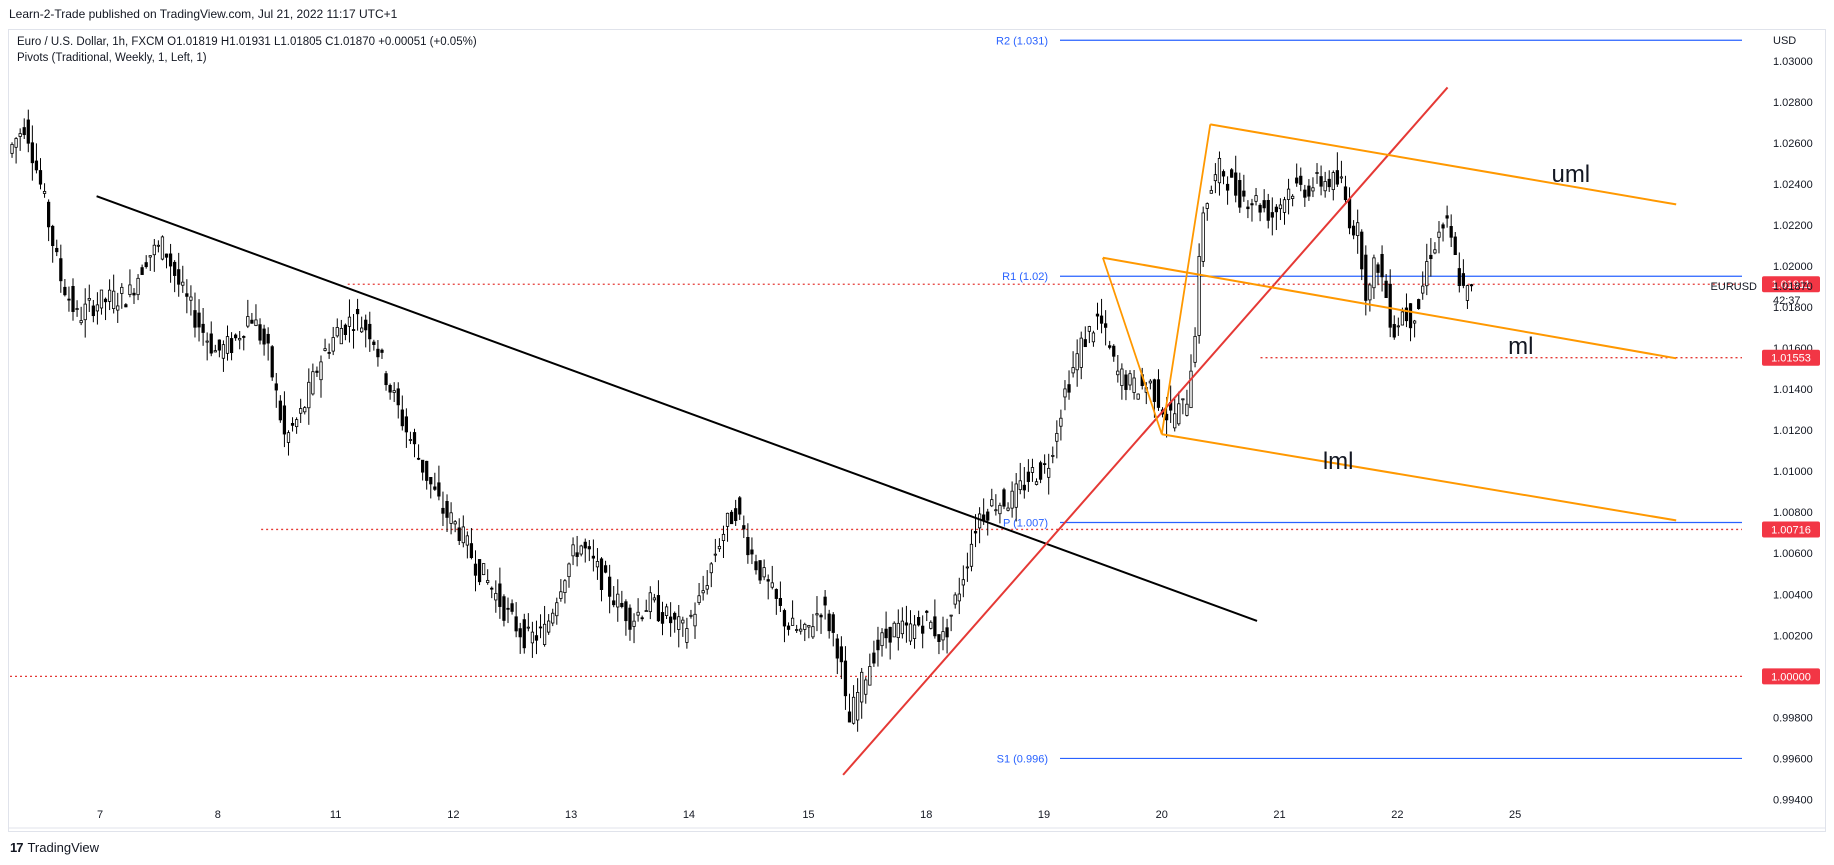  I want to click on indicator-legend: Pivots (Traditional, Weekly, 1, Left, 1), so click(112, 58).